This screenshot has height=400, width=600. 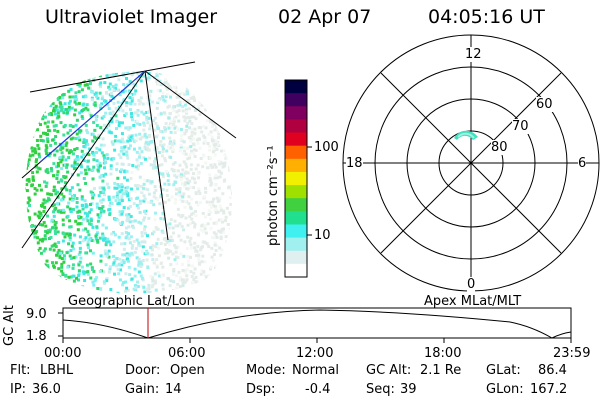 What do you see at coordinates (466, 135) in the screenshot?
I see `aurora-patch` at bounding box center [466, 135].